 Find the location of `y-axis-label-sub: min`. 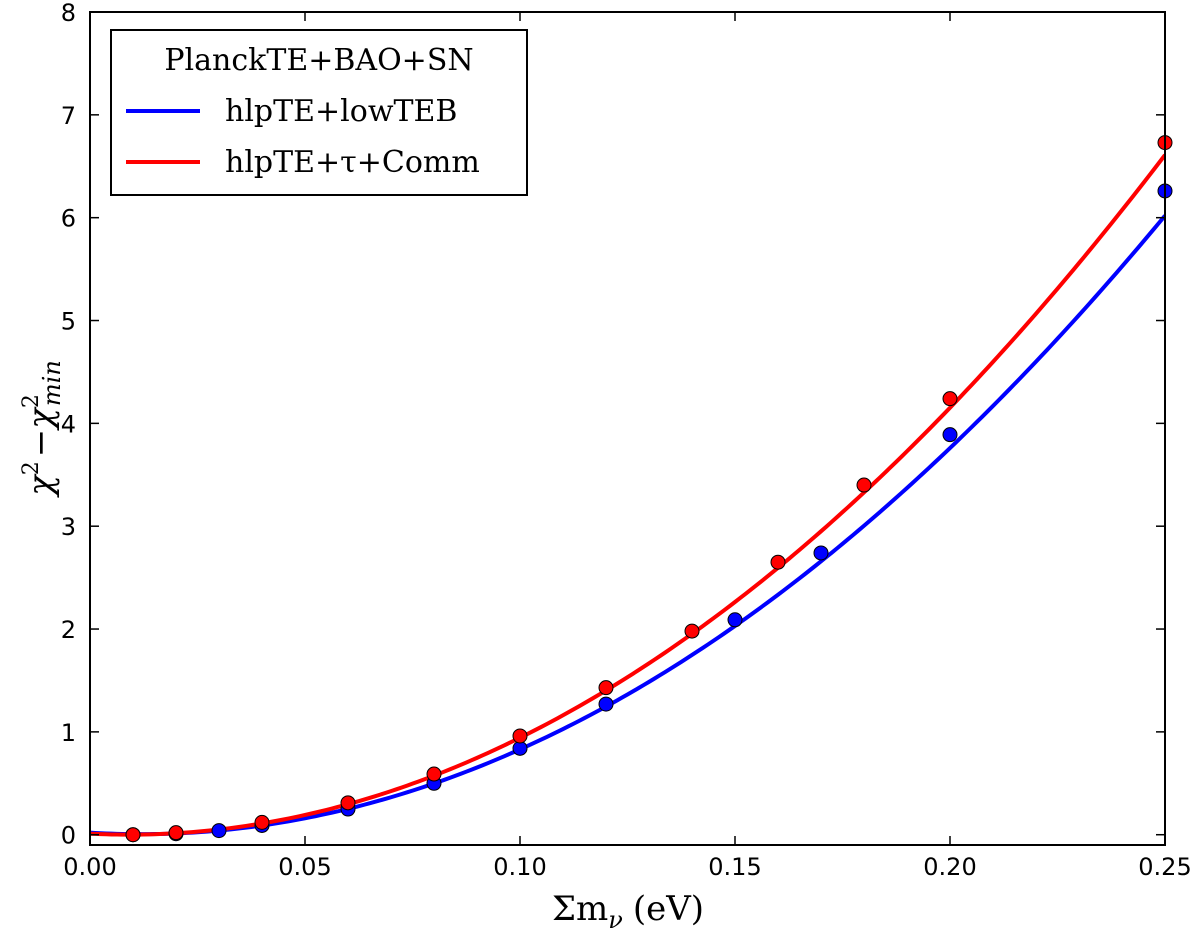

y-axis-label-sub: min is located at coordinates (52, 383).